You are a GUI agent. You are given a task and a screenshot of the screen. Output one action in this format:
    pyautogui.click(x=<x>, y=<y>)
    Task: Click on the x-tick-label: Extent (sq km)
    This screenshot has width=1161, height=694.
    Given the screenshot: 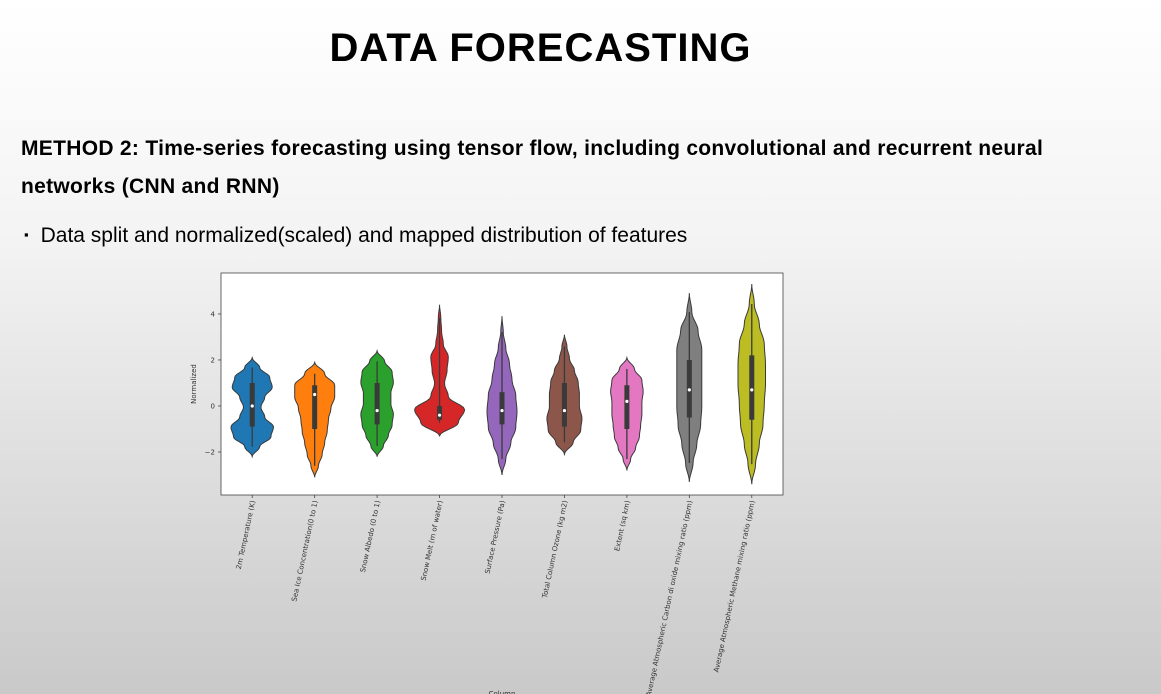 What is the action you would take?
    pyautogui.click(x=622, y=526)
    